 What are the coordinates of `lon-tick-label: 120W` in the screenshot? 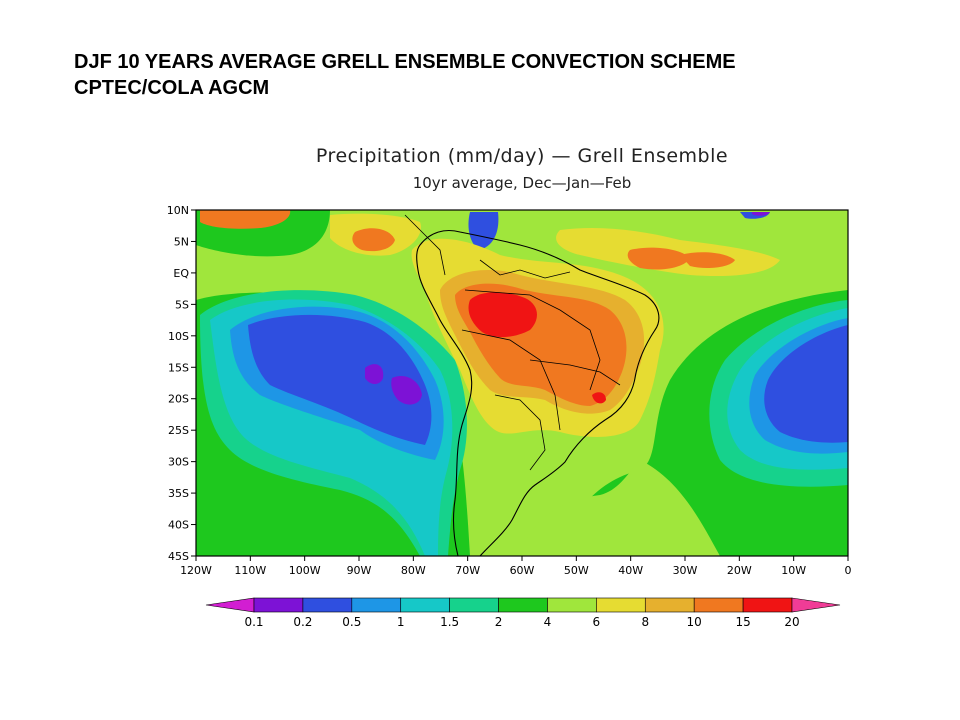 It's located at (196, 570).